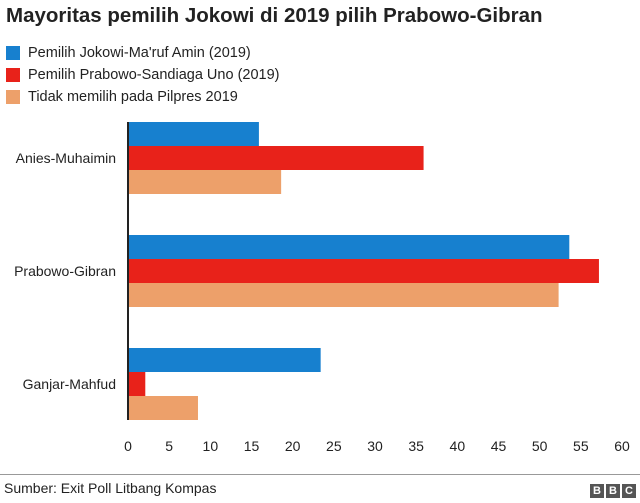  I want to click on category-label: Anies-Muhaimin, so click(66, 158).